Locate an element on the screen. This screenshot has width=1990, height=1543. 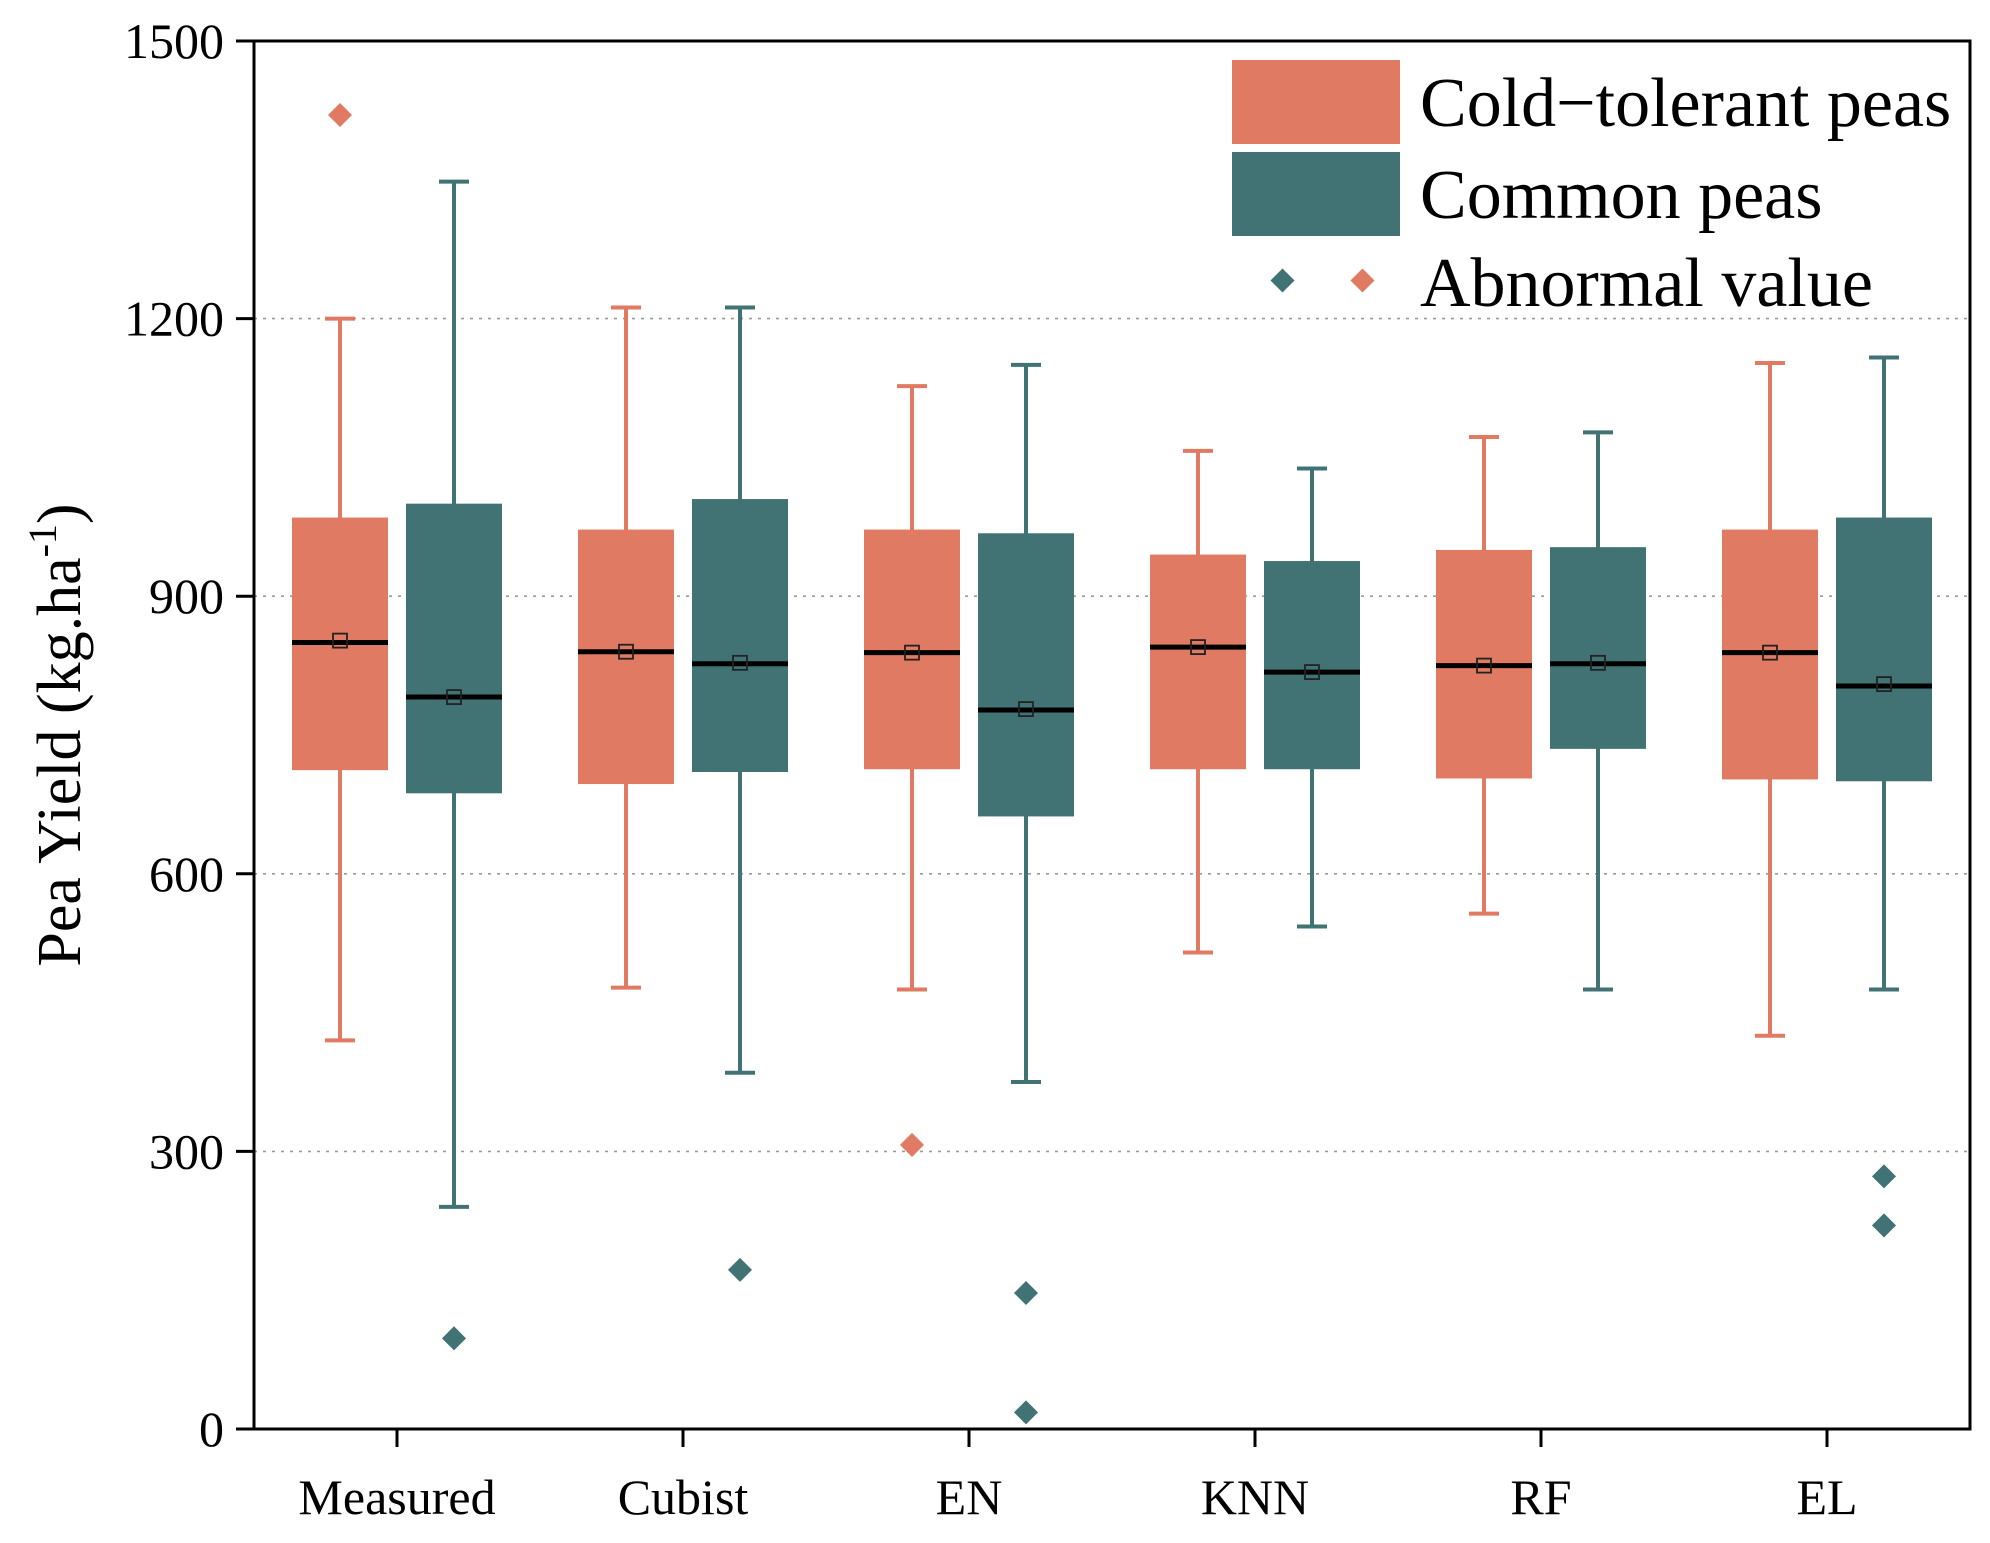
x-tick-label-measured: Measured is located at coordinates (396, 1497).